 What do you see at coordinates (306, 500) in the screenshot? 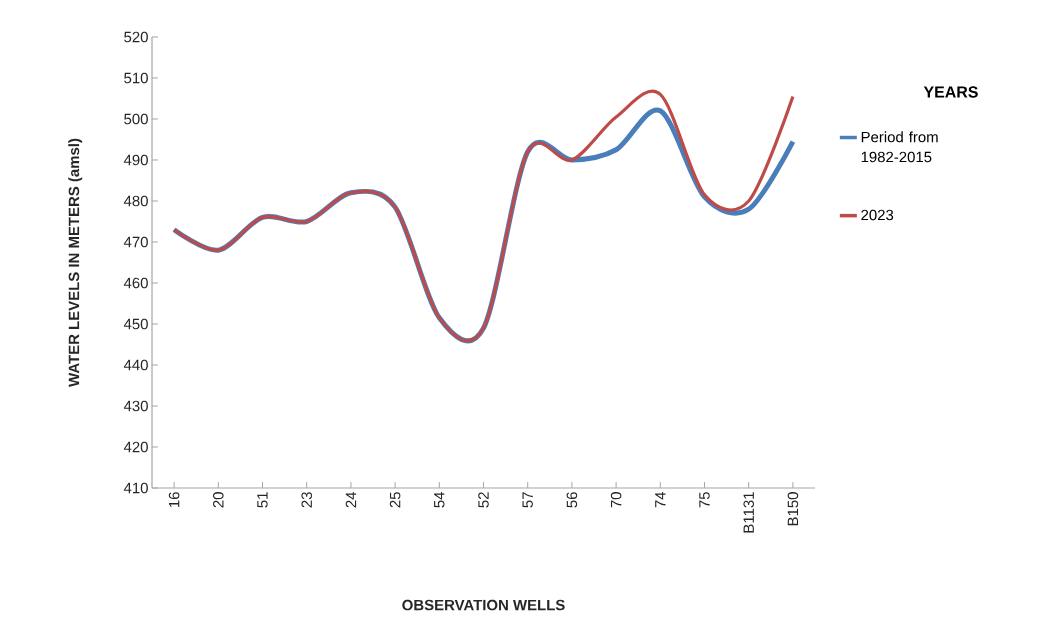
I see `x-tick-label: 23` at bounding box center [306, 500].